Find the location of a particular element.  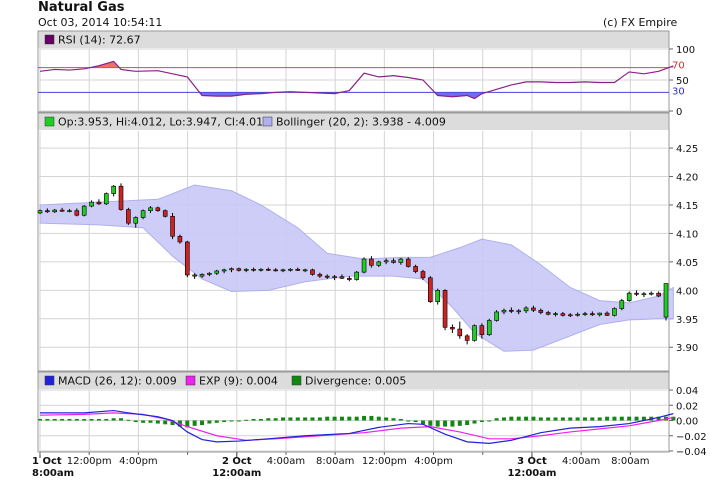

macd-legend-swatch is located at coordinates (49, 380).